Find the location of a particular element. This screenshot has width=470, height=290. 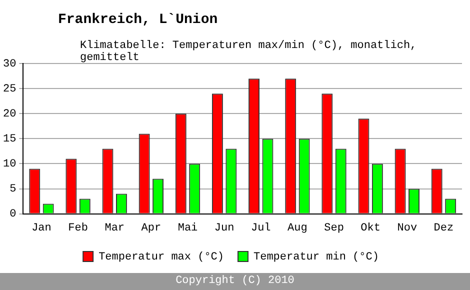

y-tick-label: 5 is located at coordinates (13, 190).